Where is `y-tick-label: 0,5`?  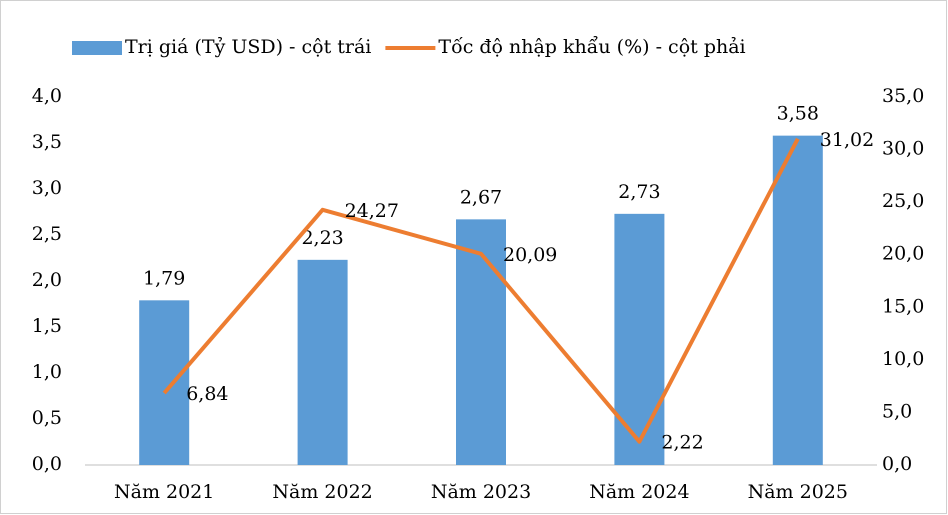
y-tick-label: 0,5 is located at coordinates (47, 418).